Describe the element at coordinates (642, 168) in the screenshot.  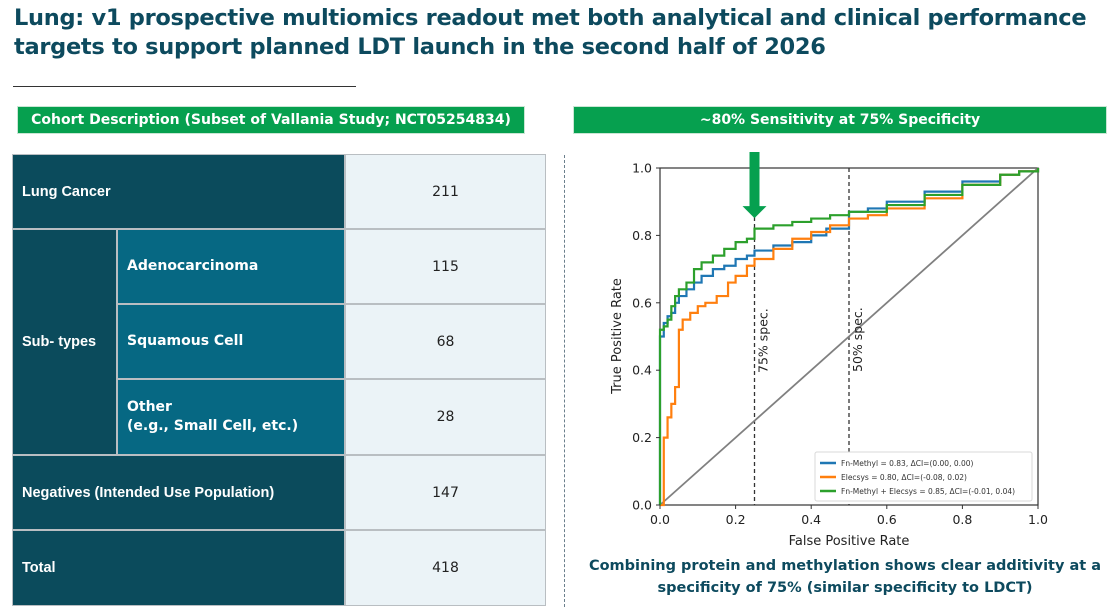
I see `y-tick-label: 1.0` at that location.